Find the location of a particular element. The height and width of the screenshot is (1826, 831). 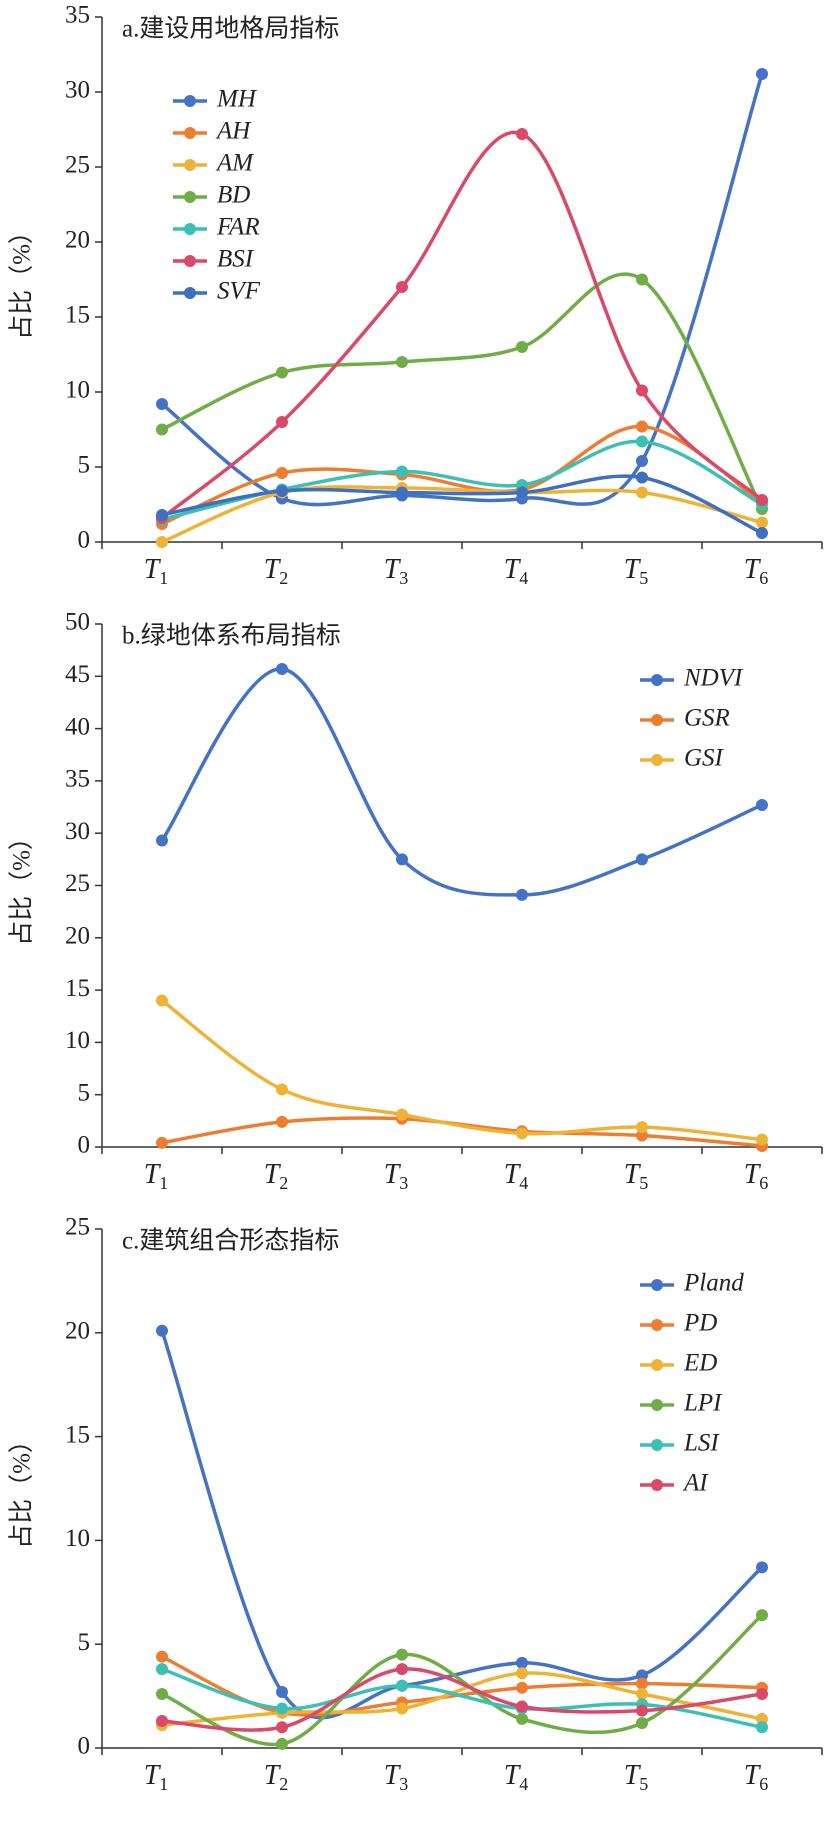

legend-label: ED is located at coordinates (700, 1363).